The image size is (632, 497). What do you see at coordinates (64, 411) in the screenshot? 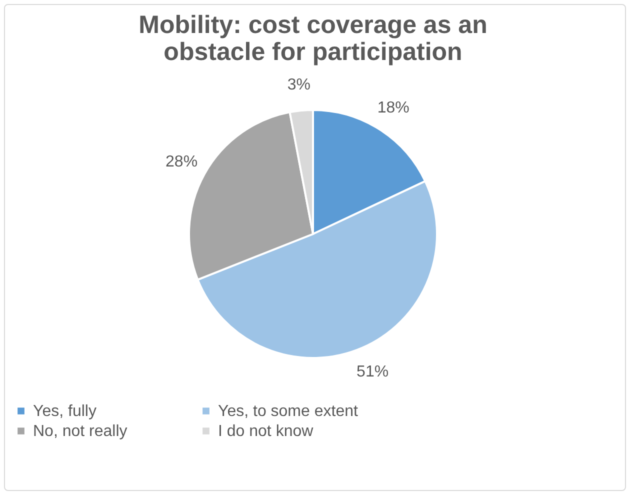
I see `legend-label: Yes, fully` at bounding box center [64, 411].